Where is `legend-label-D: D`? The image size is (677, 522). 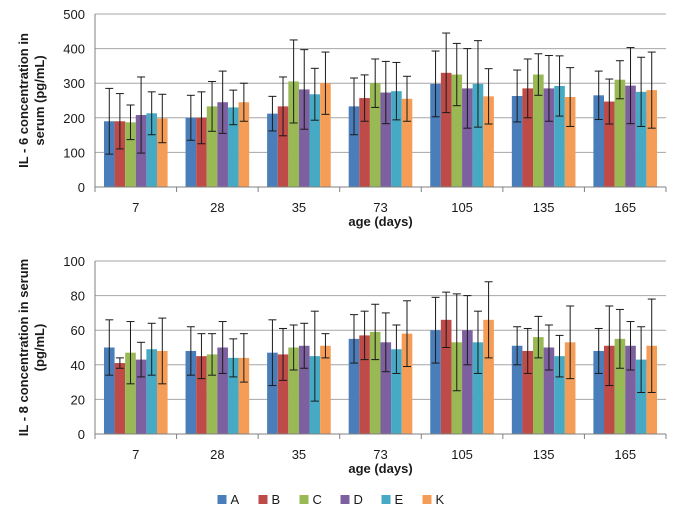
legend-label-D: D is located at coordinates (358, 499).